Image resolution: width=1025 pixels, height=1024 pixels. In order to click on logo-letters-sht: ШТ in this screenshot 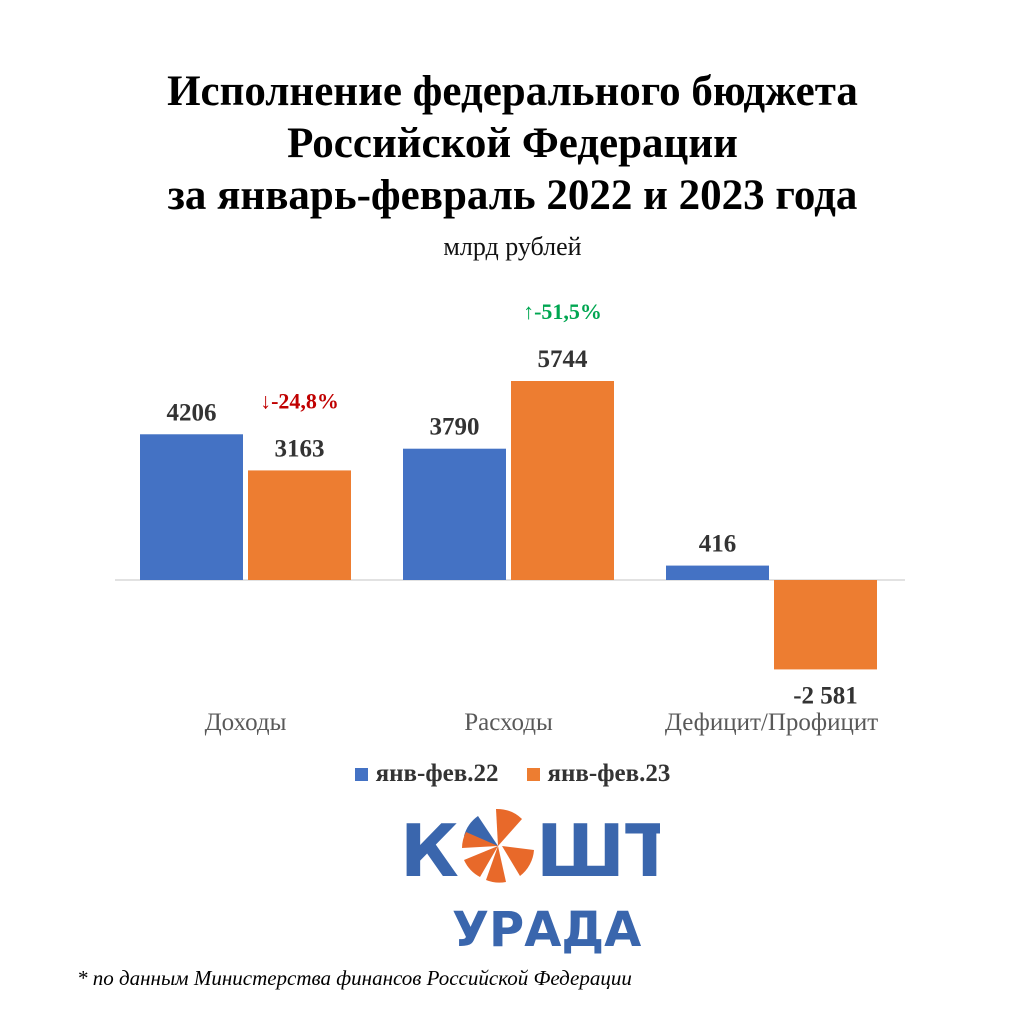, I will do `click(598, 851)`.